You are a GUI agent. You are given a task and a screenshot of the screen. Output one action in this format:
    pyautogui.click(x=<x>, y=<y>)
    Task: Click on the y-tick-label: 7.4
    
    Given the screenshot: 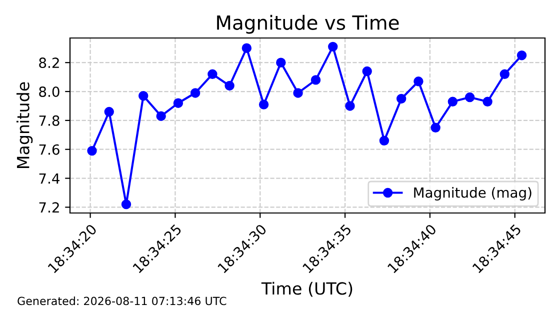 What is the action you would take?
    pyautogui.click(x=49, y=178)
    